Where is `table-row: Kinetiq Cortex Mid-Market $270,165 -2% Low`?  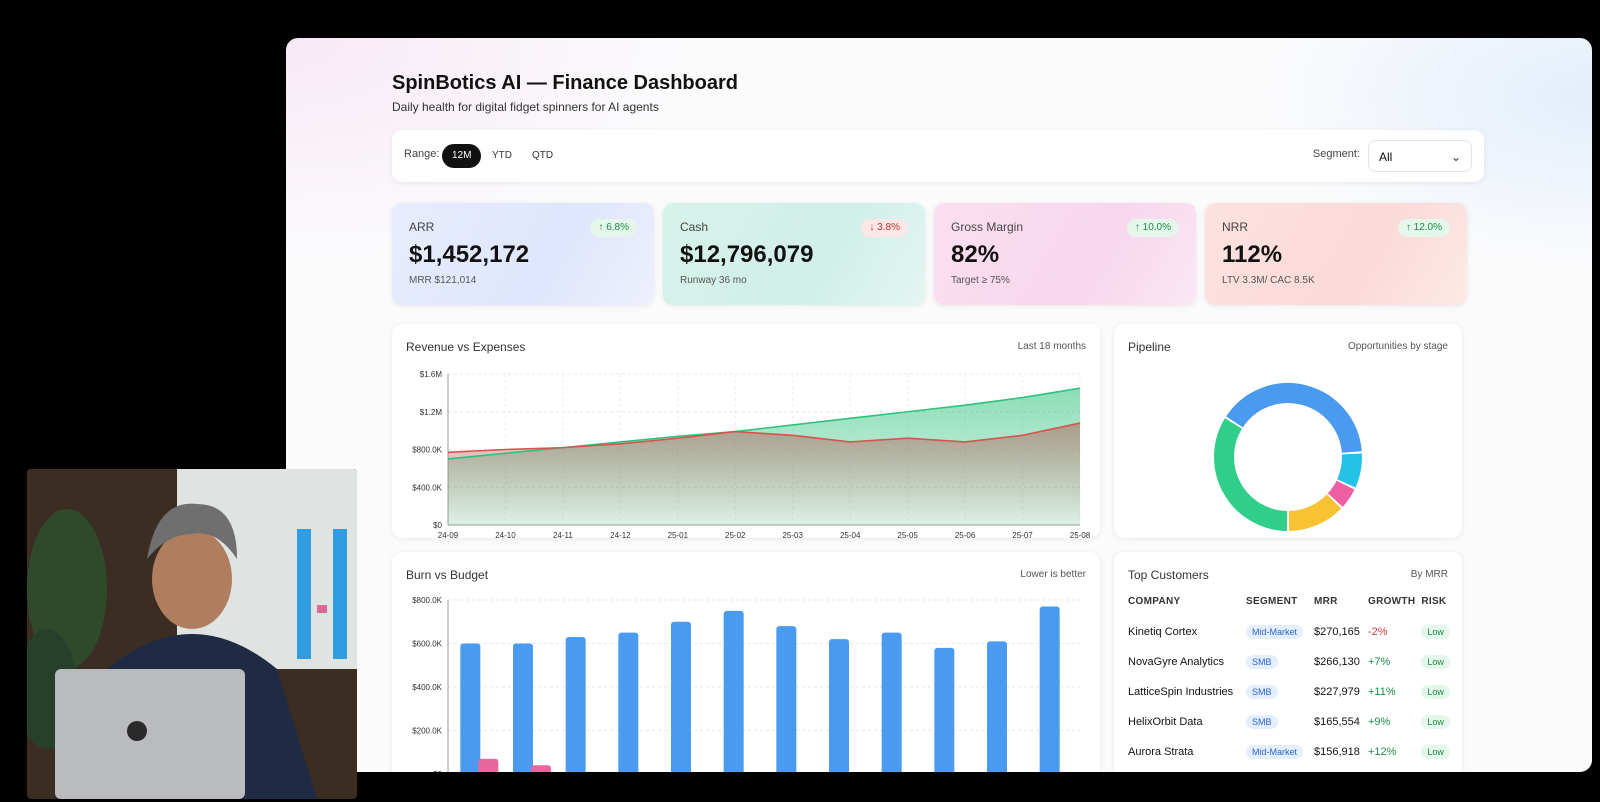
table-row: Kinetiq Cortex Mid-Market $270,165 -2% Low is located at coordinates (1292, 632).